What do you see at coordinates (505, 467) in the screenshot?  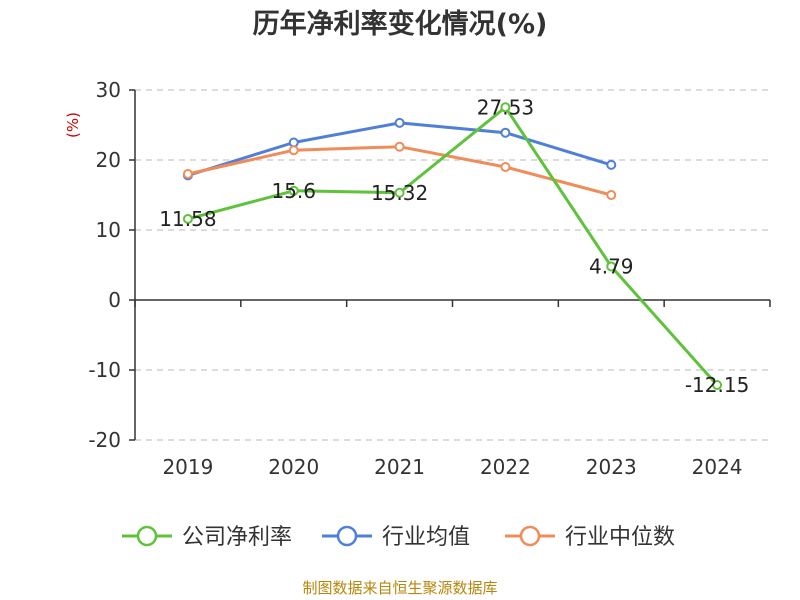 I see `x-tick-label: 2022` at bounding box center [505, 467].